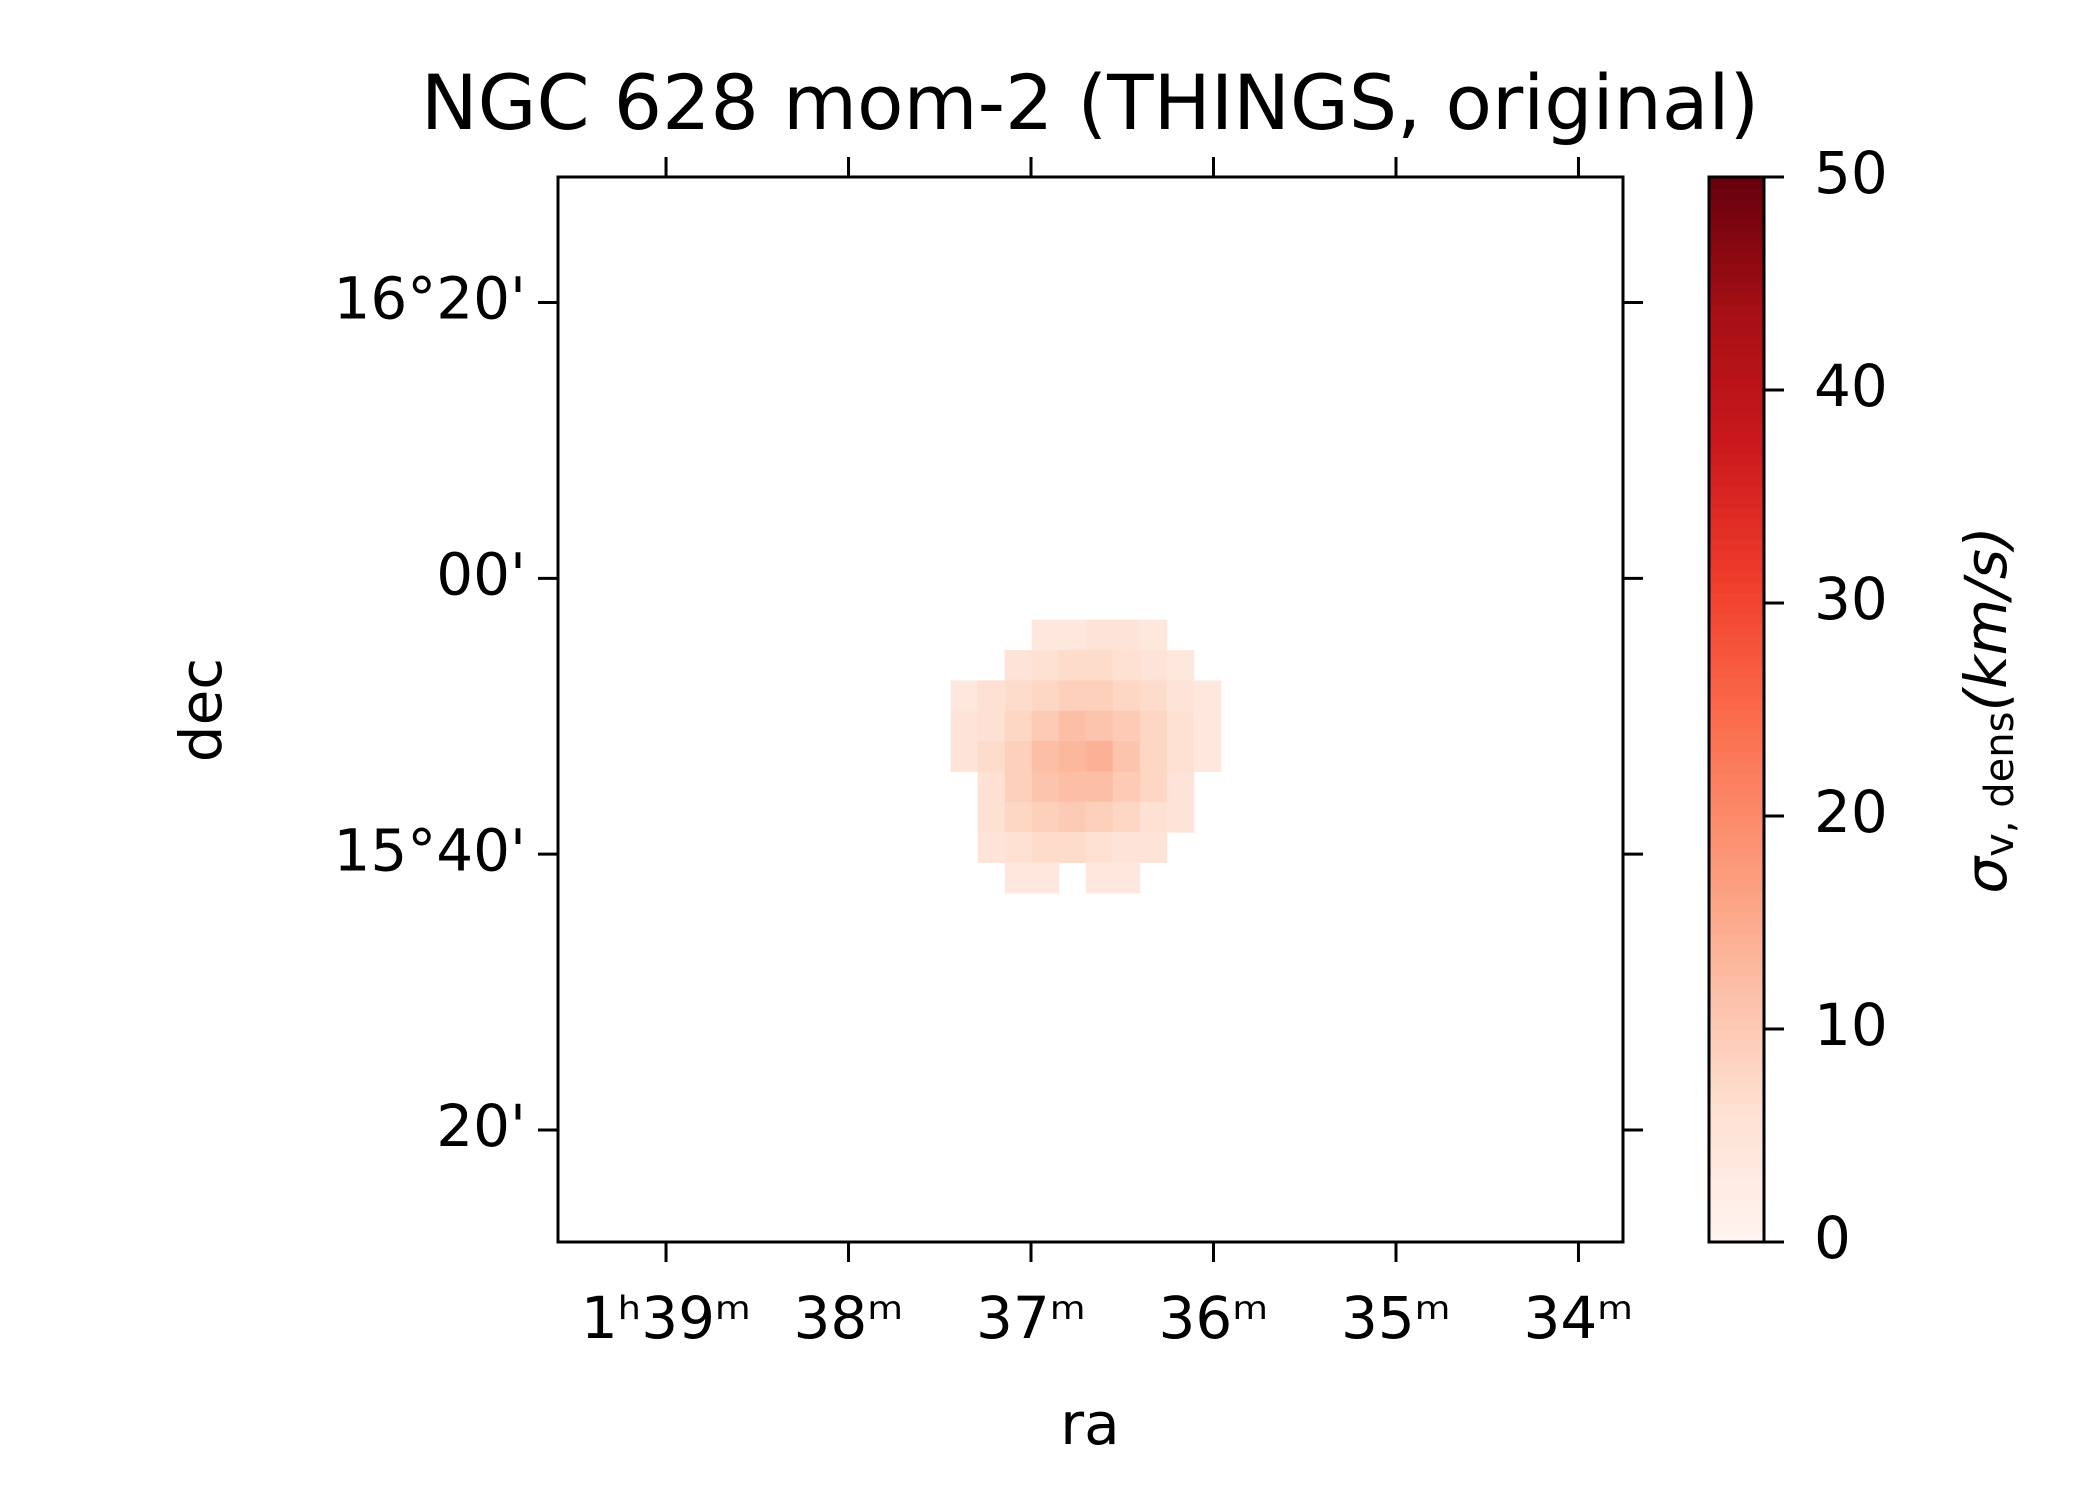 This screenshot has height=1500, width=2100. I want to click on colorbar-tick-label: 50, so click(1851, 173).